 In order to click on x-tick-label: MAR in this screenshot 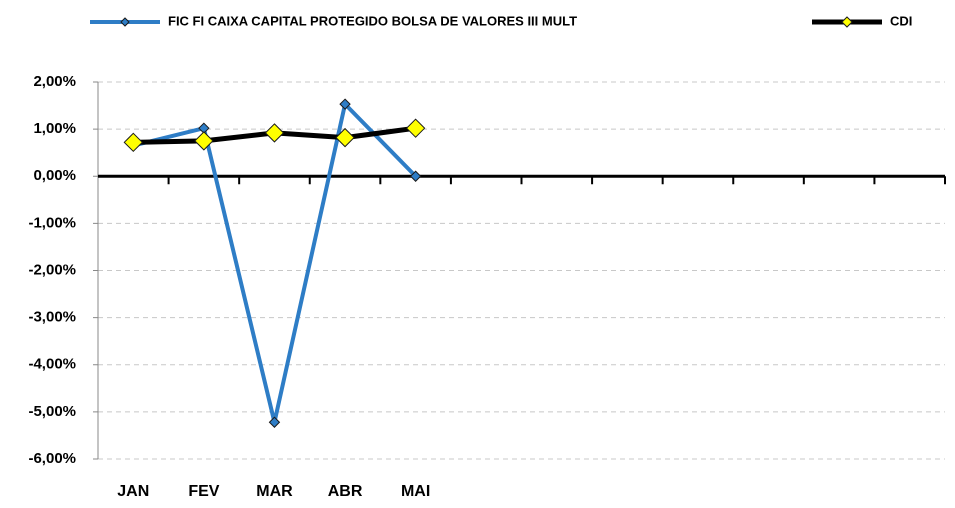, I will do `click(274, 491)`.